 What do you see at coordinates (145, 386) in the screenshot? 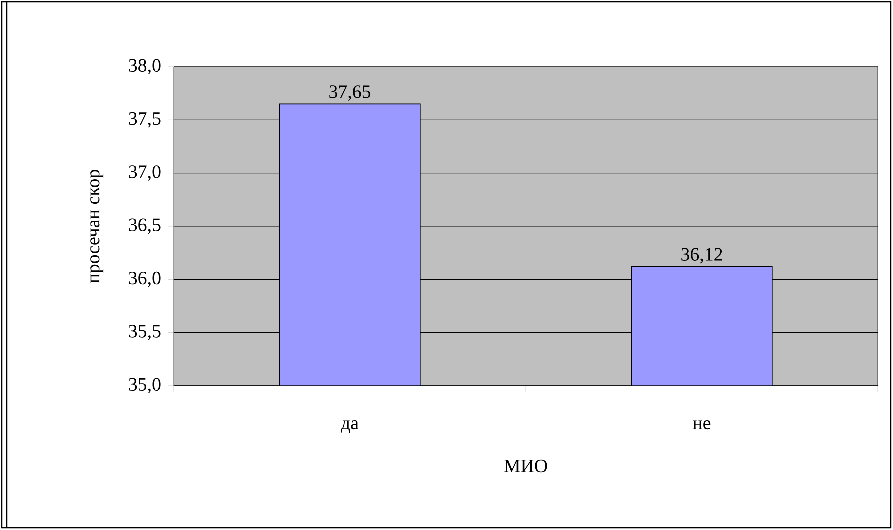
I see `y-tick-label: 35,0` at bounding box center [145, 386].